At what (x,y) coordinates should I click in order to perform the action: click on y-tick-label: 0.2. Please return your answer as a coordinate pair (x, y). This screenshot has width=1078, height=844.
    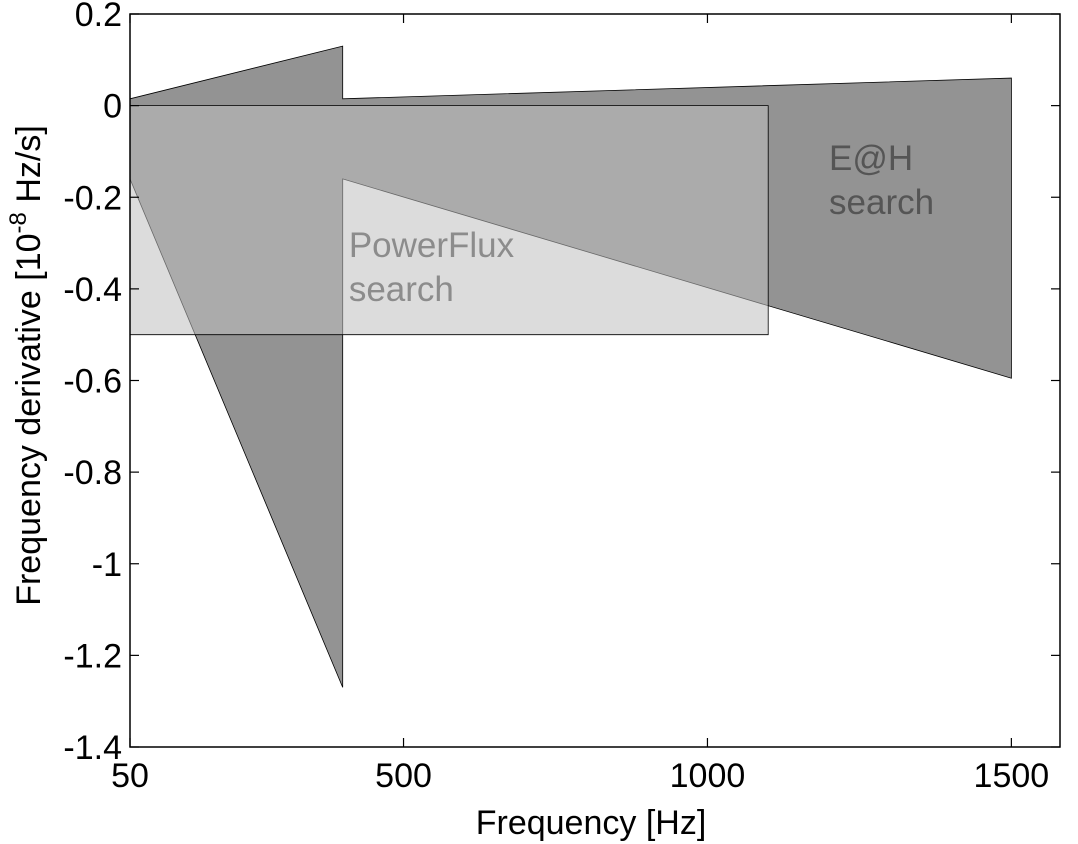
    Looking at the image, I should click on (98, 17).